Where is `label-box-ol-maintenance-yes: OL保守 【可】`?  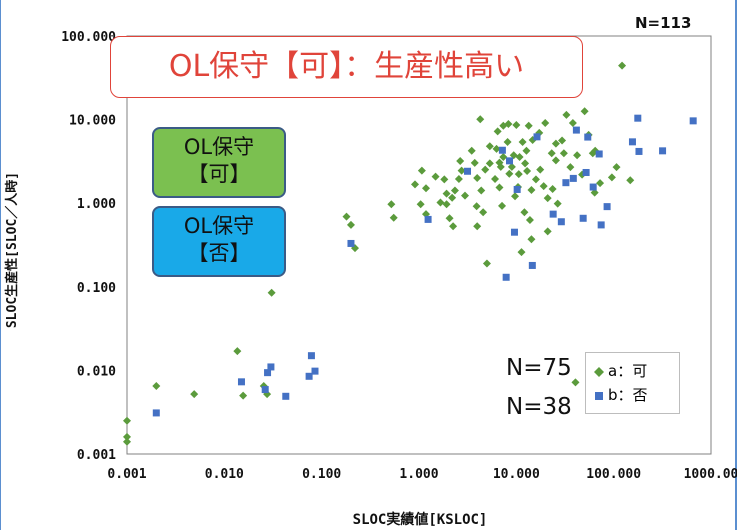
label-box-ol-maintenance-yes: OL保守 【可】 is located at coordinates (219, 162).